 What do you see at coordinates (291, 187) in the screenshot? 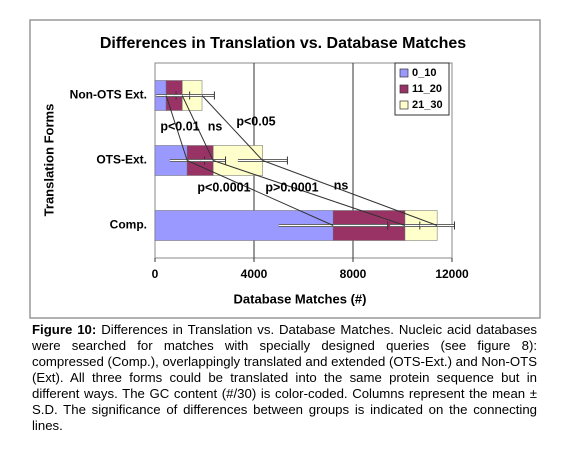
I see `annotation: p>0.0001` at bounding box center [291, 187].